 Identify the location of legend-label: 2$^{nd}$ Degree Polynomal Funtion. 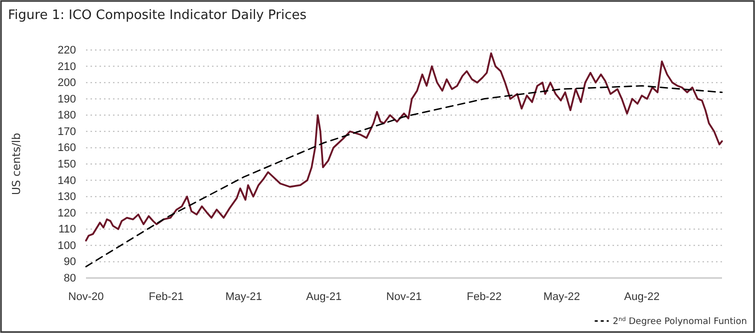
(679, 321).